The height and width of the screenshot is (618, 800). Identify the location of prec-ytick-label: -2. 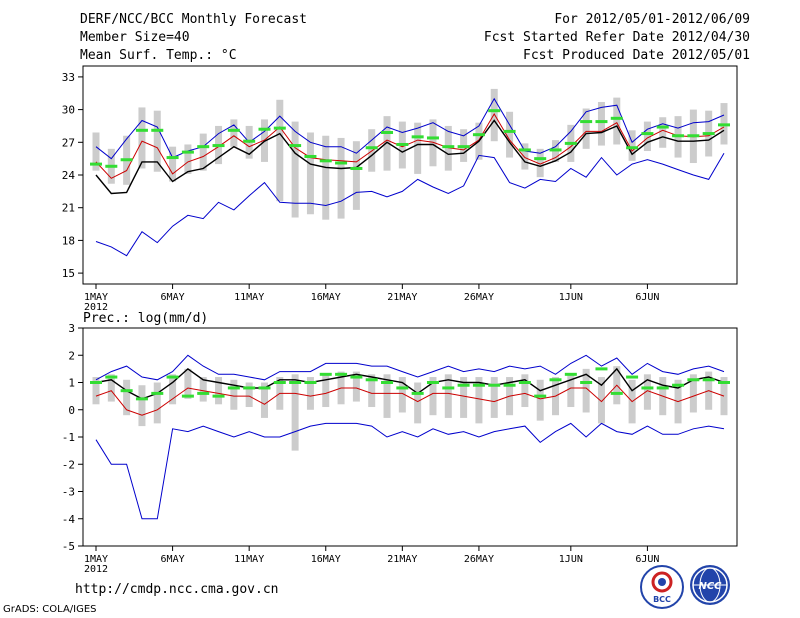
(68, 464).